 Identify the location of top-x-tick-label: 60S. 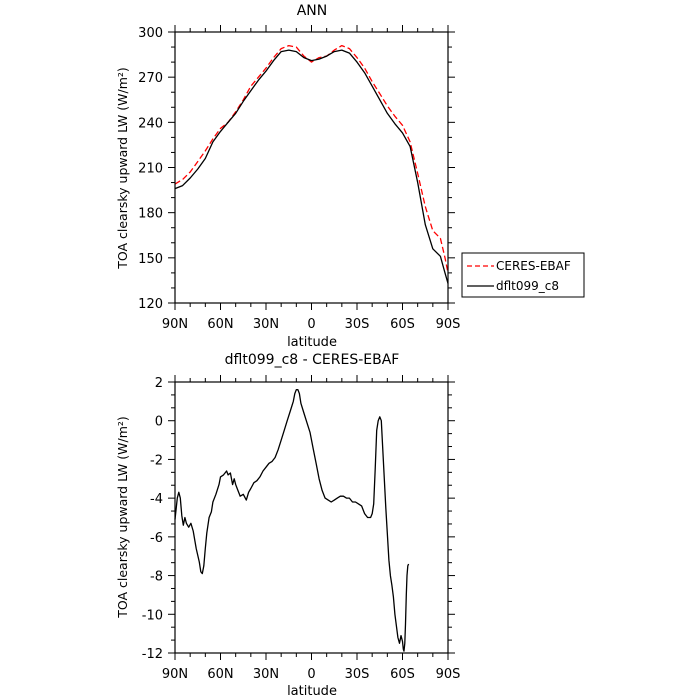
(402, 324).